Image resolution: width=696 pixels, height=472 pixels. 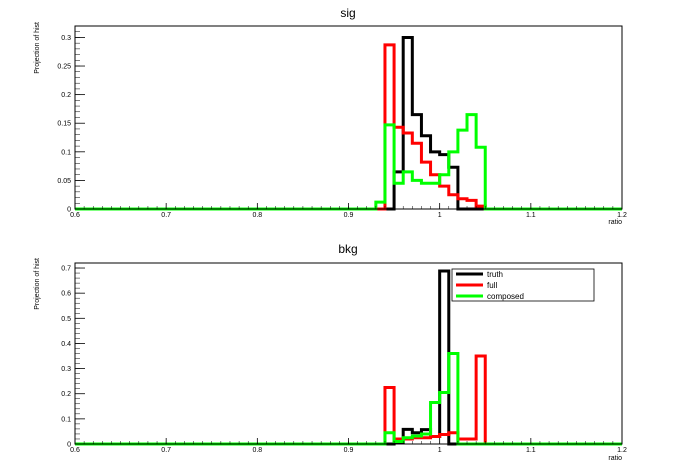 What do you see at coordinates (347, 249) in the screenshot?
I see `bkg-title: bkg` at bounding box center [347, 249].